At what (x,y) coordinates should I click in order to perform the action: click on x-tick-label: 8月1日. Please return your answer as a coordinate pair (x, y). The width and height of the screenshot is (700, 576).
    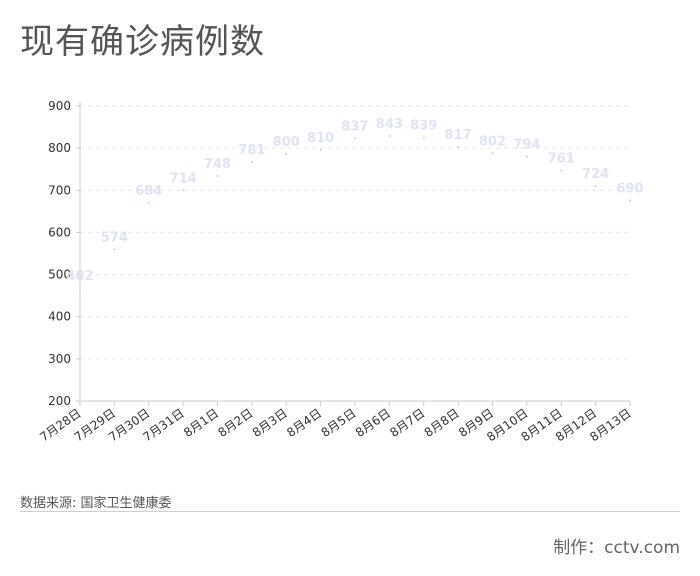
    Looking at the image, I should click on (201, 423).